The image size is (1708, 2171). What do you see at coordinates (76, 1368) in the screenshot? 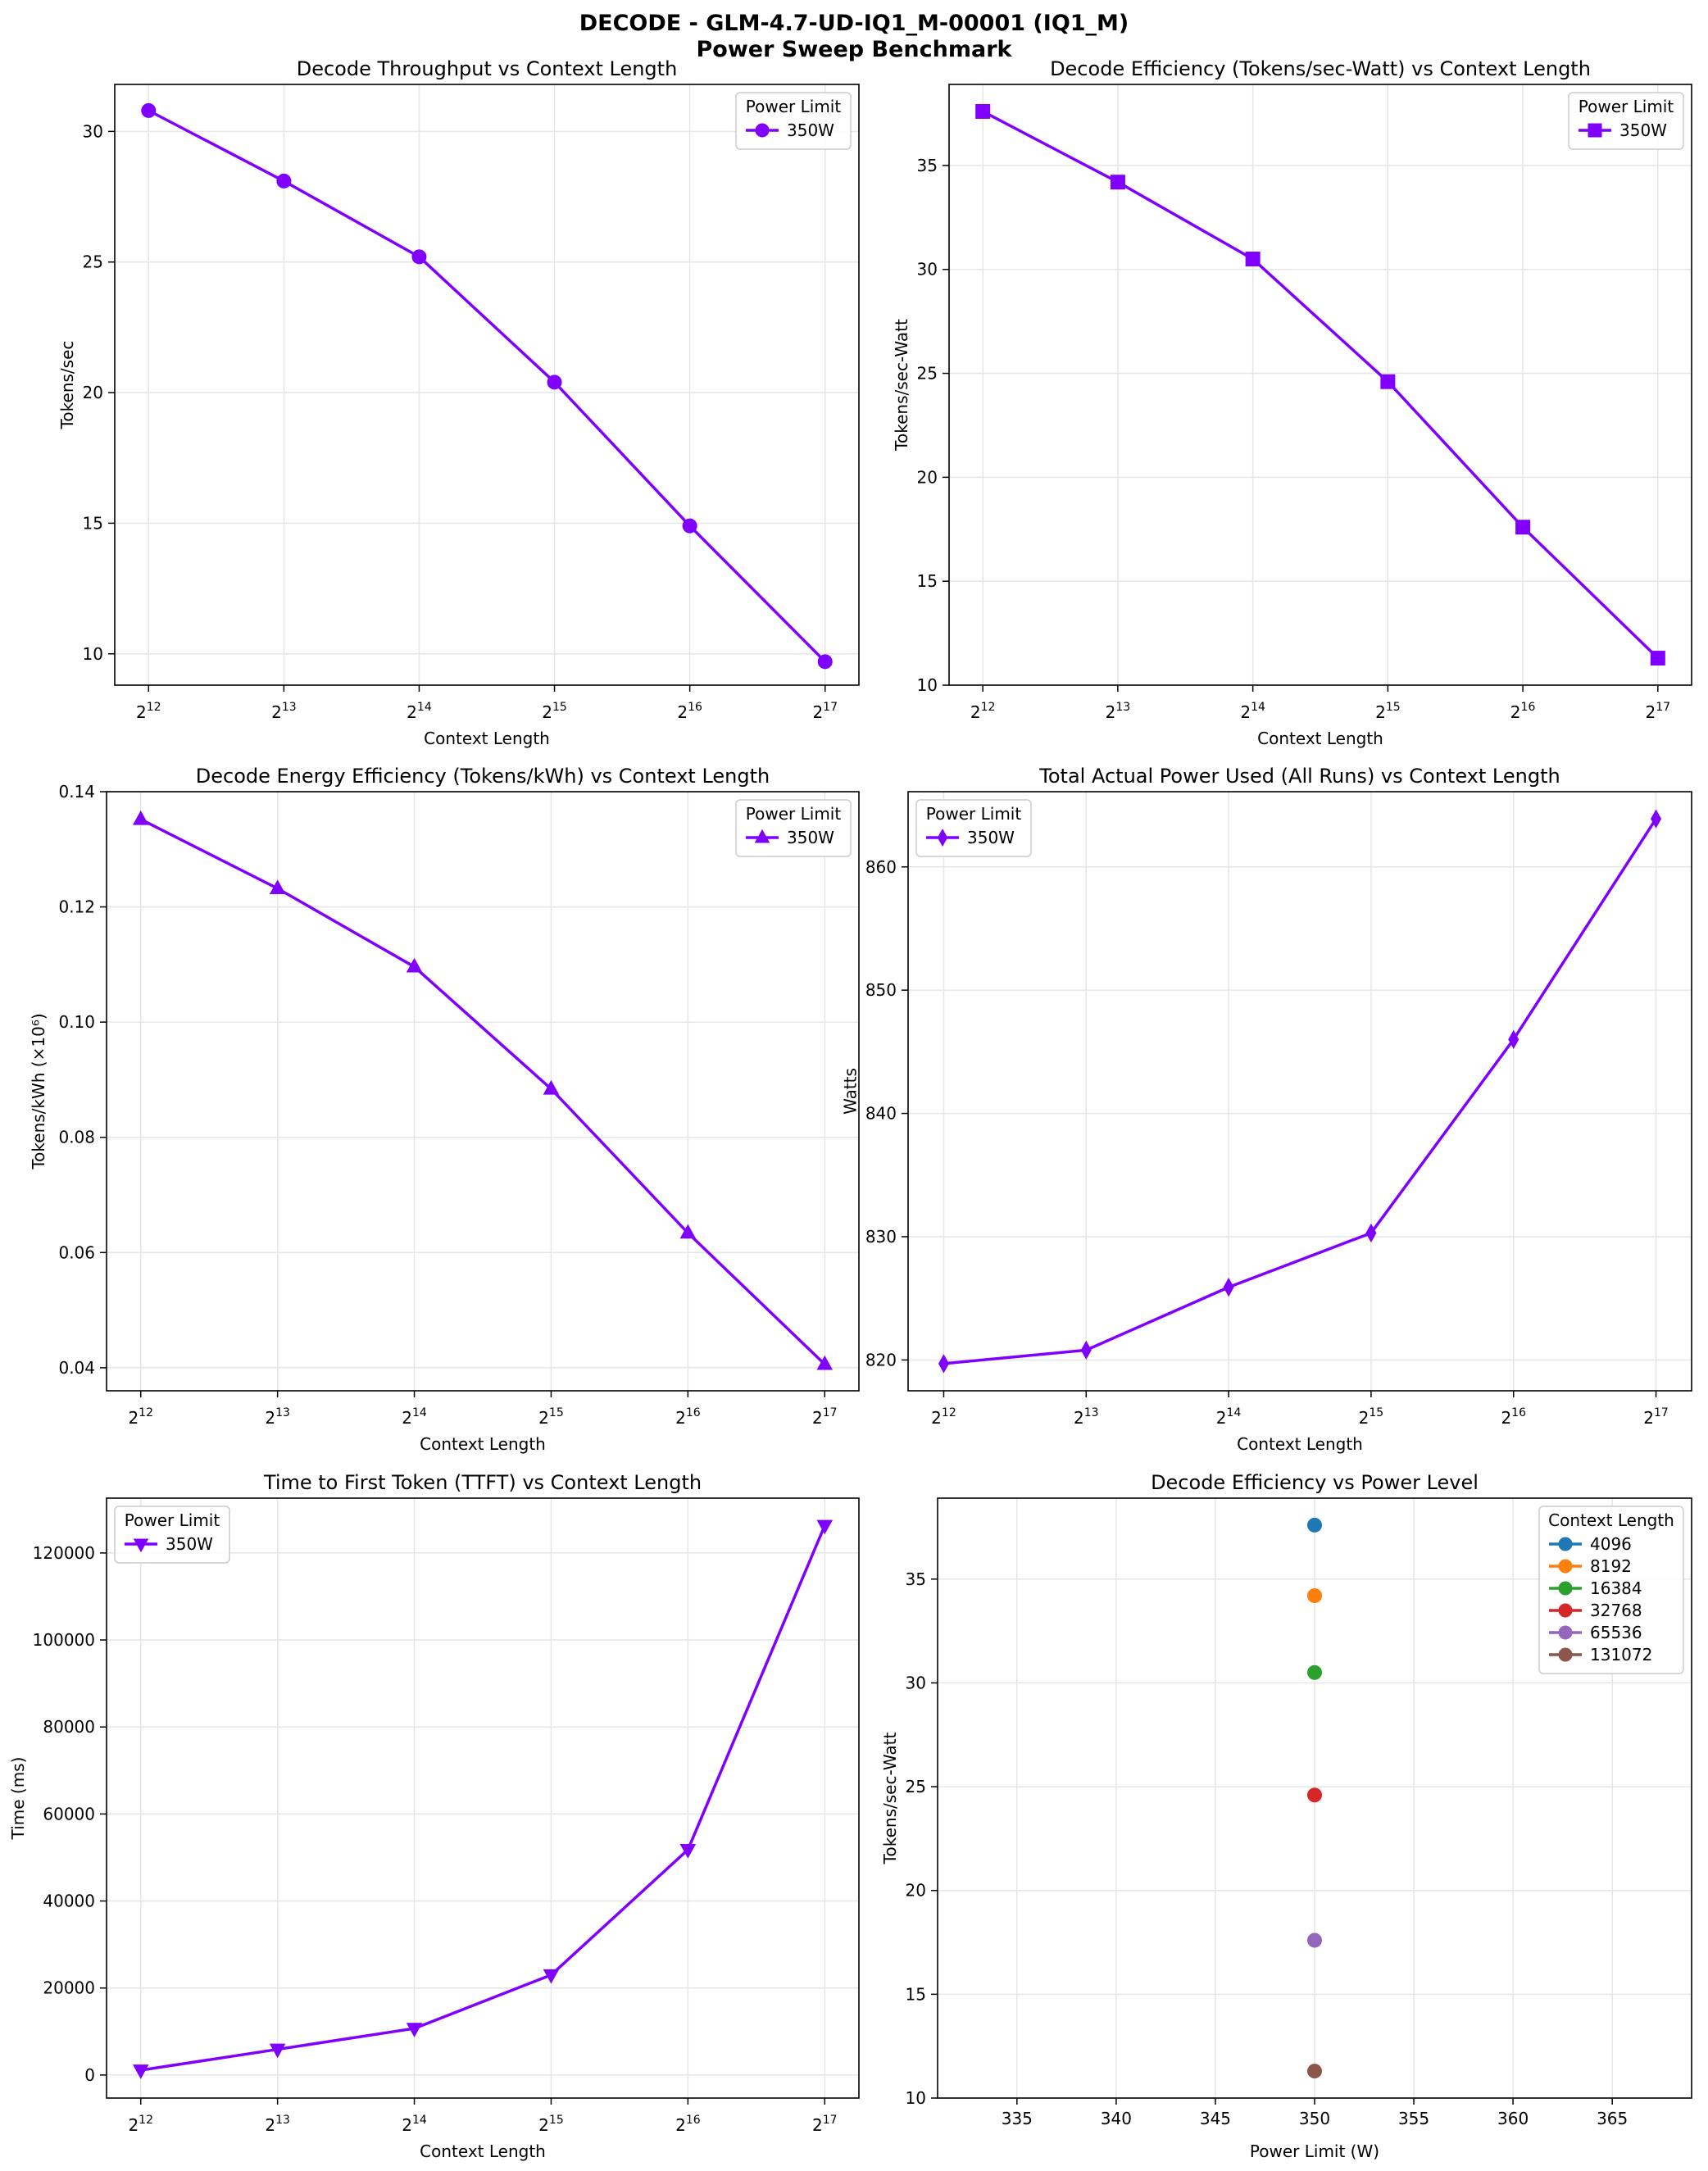
I see `y-tick-label: 0.04` at bounding box center [76, 1368].